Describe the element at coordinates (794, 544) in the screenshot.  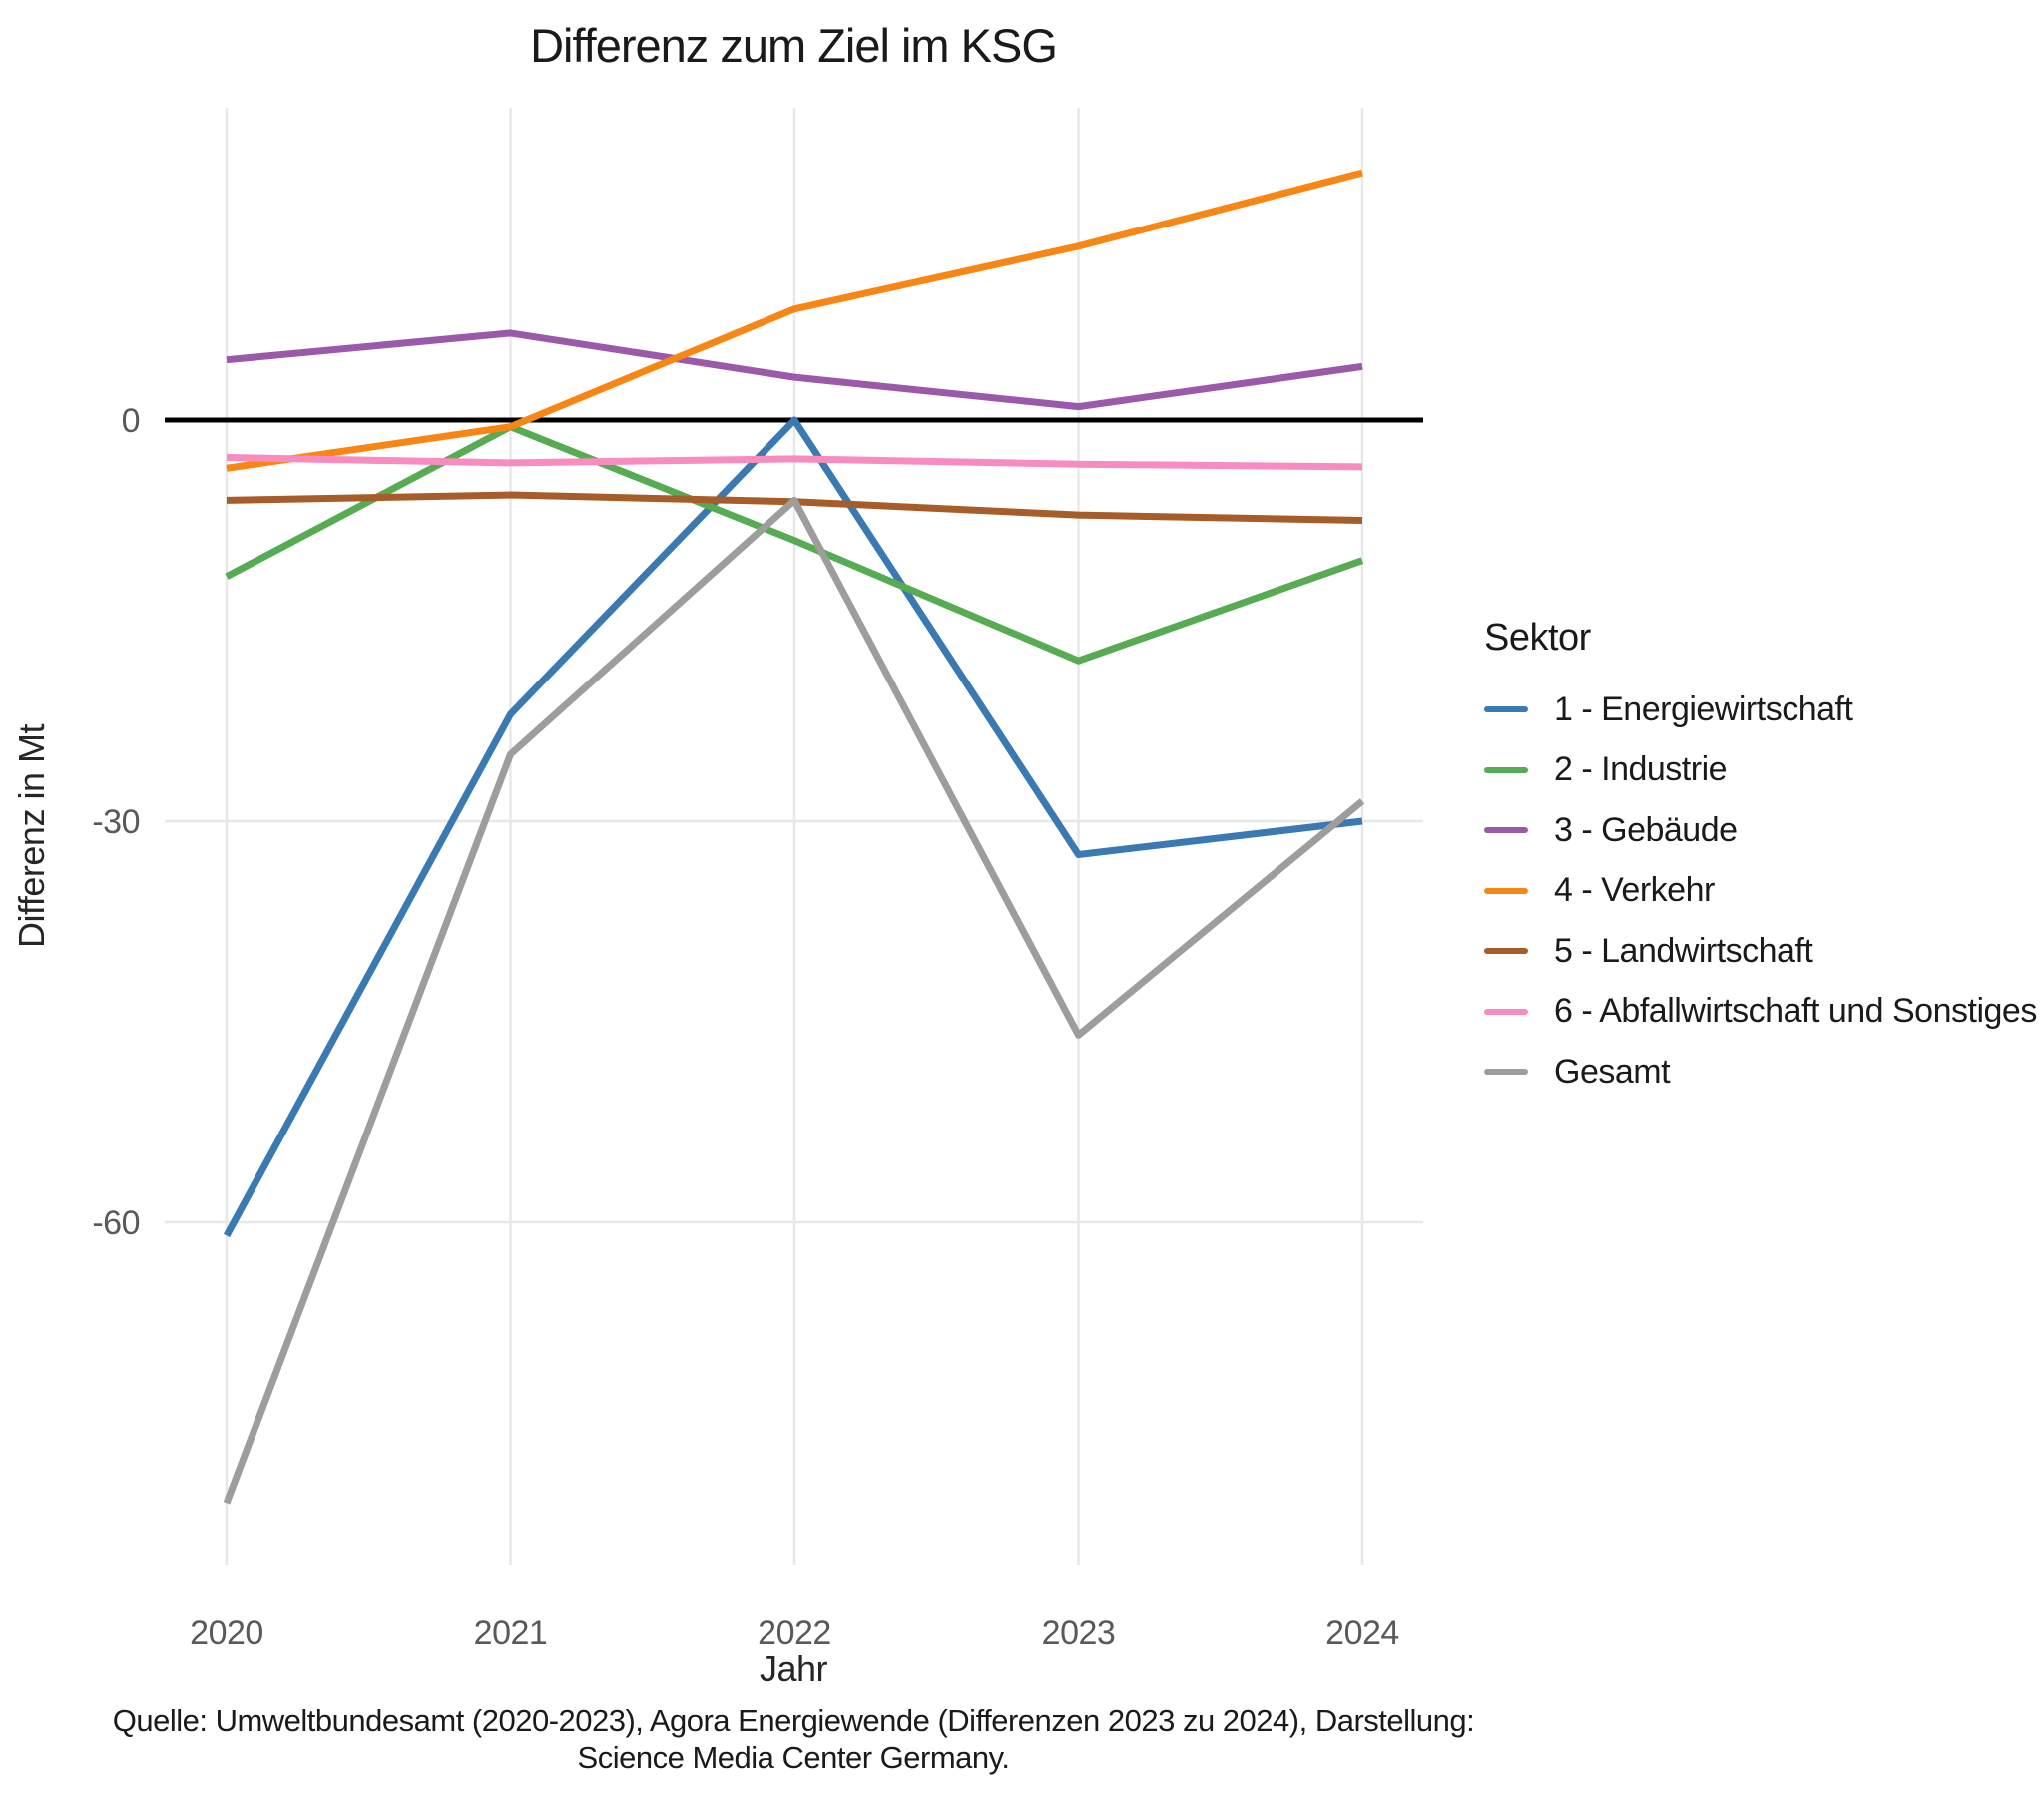
I see `series-line-2-industrie` at that location.